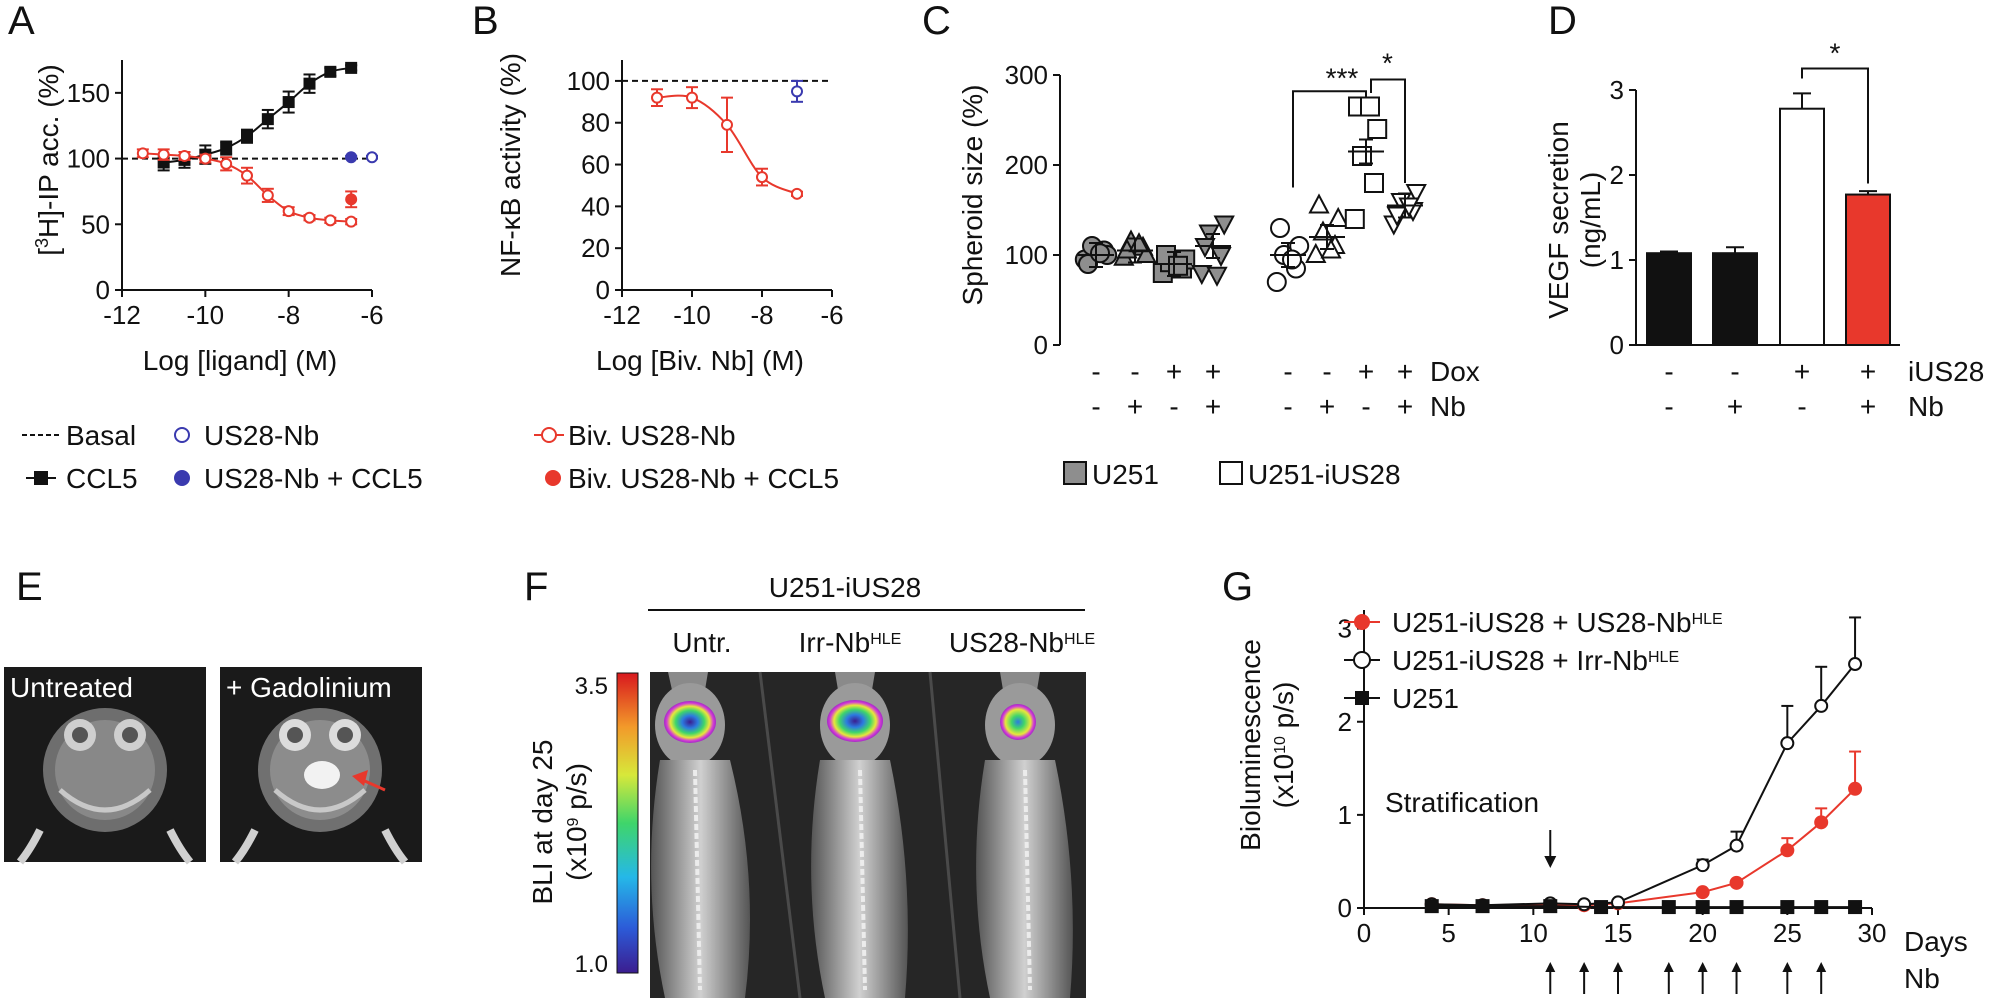 Image resolution: width=2000 pixels, height=998 pixels. I want to click on panel-d-plot: 0 1 2 3 * - - - + + - + +, so click(1755, 230).